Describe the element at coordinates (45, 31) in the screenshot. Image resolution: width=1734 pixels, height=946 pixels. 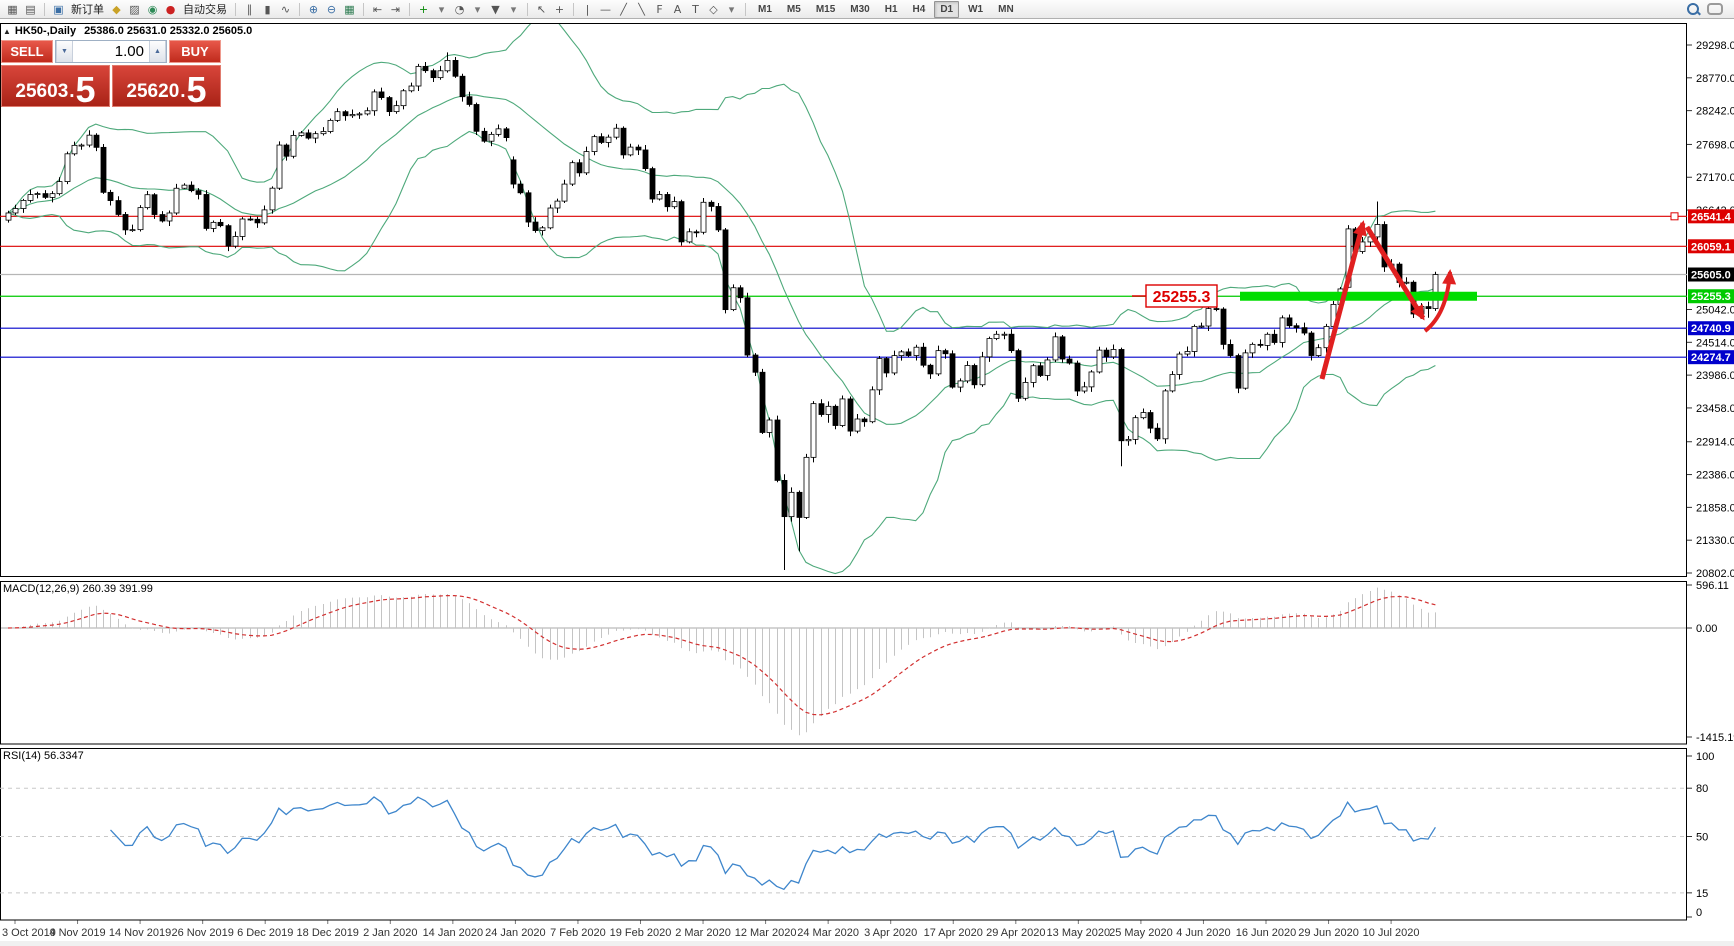
I see `symbol-period-label: HK50-,Daily` at that location.